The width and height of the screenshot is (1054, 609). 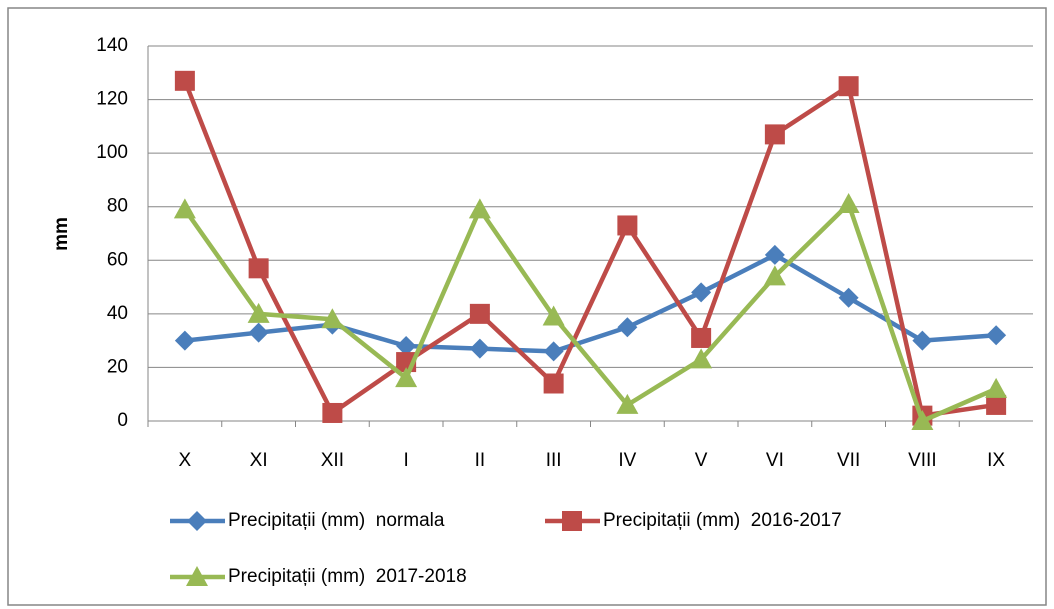 What do you see at coordinates (405, 460) in the screenshot?
I see `x-tick-label: I` at bounding box center [405, 460].